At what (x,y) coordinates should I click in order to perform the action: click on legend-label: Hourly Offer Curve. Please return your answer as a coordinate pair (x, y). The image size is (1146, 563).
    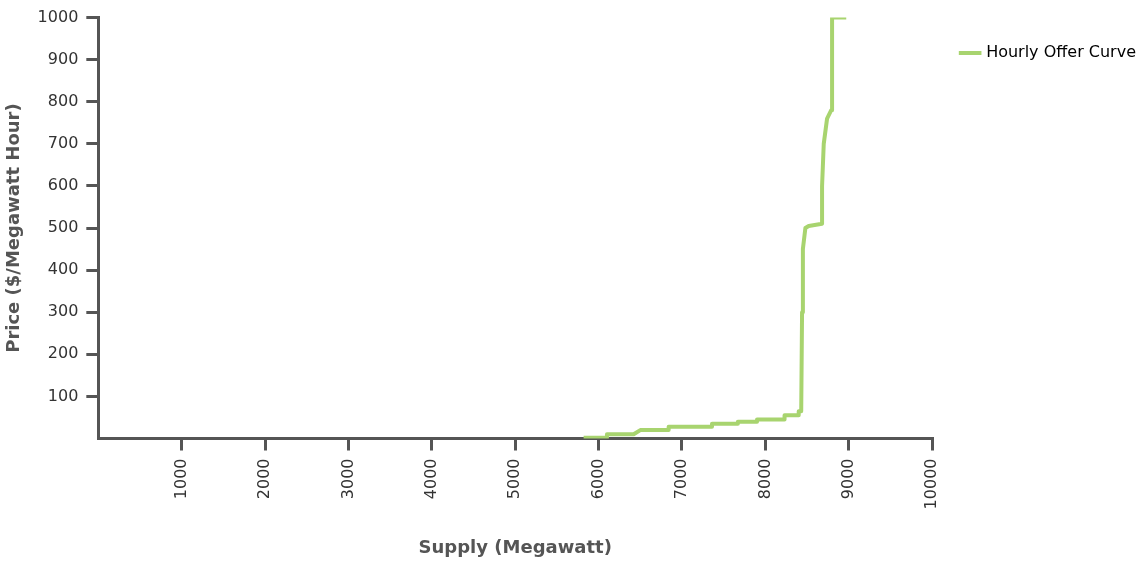
    Looking at the image, I should click on (1061, 52).